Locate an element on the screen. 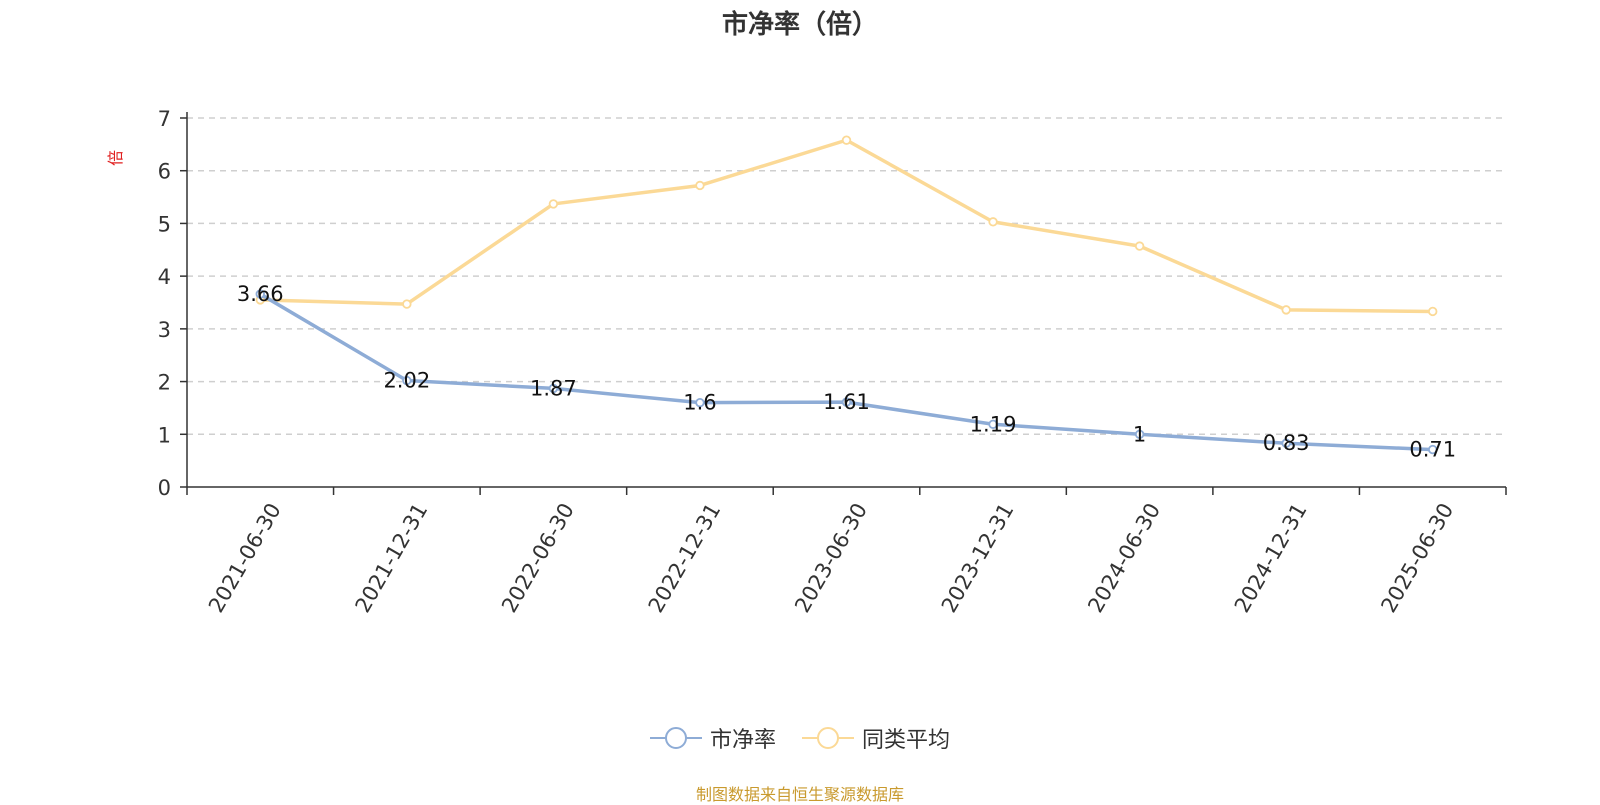 The width and height of the screenshot is (1600, 805). x-tick-label: 2022-06-30 is located at coordinates (538, 558).